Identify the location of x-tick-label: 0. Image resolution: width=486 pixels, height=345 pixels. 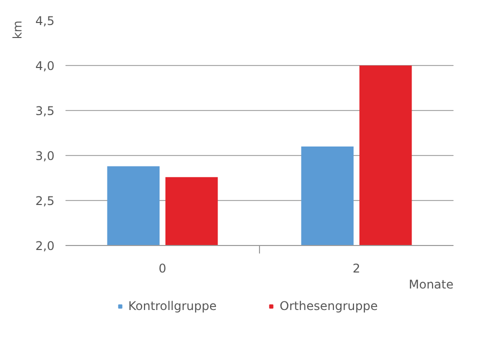
(162, 269).